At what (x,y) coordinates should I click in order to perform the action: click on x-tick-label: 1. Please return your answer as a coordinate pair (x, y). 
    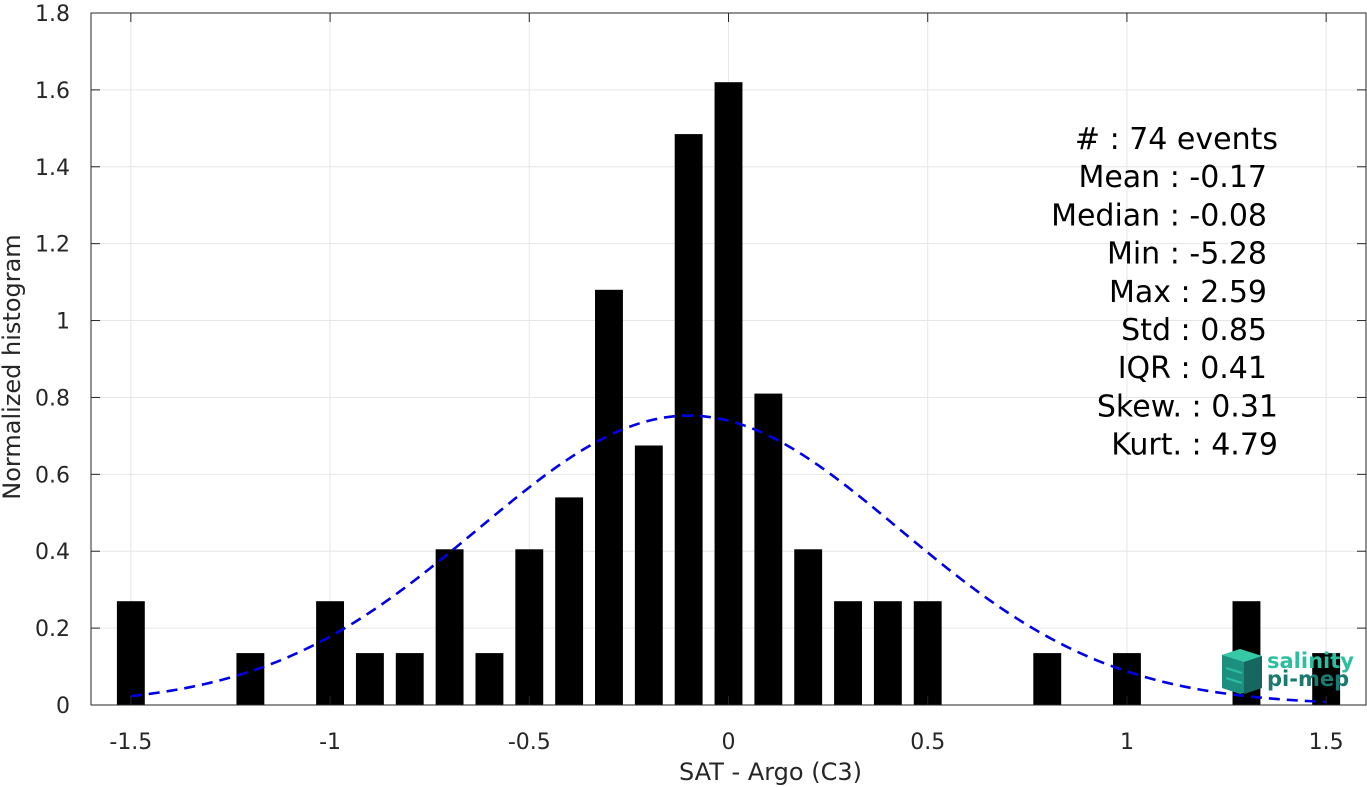
    Looking at the image, I should click on (1127, 742).